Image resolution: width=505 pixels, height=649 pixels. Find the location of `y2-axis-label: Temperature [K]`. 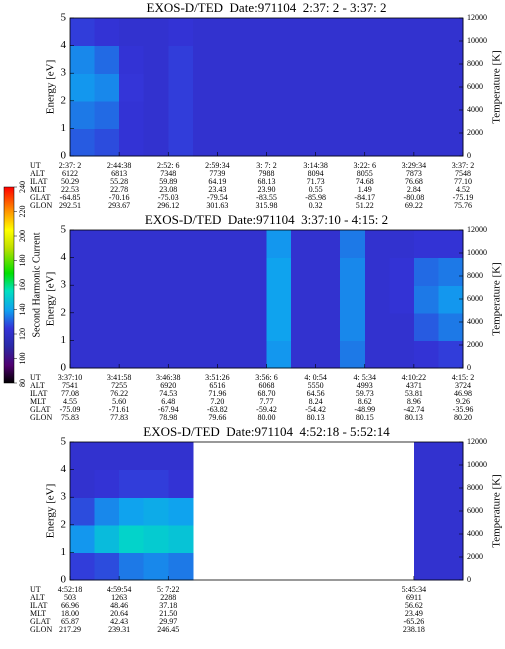

y2-axis-label: Temperature [K] is located at coordinates (497, 510).